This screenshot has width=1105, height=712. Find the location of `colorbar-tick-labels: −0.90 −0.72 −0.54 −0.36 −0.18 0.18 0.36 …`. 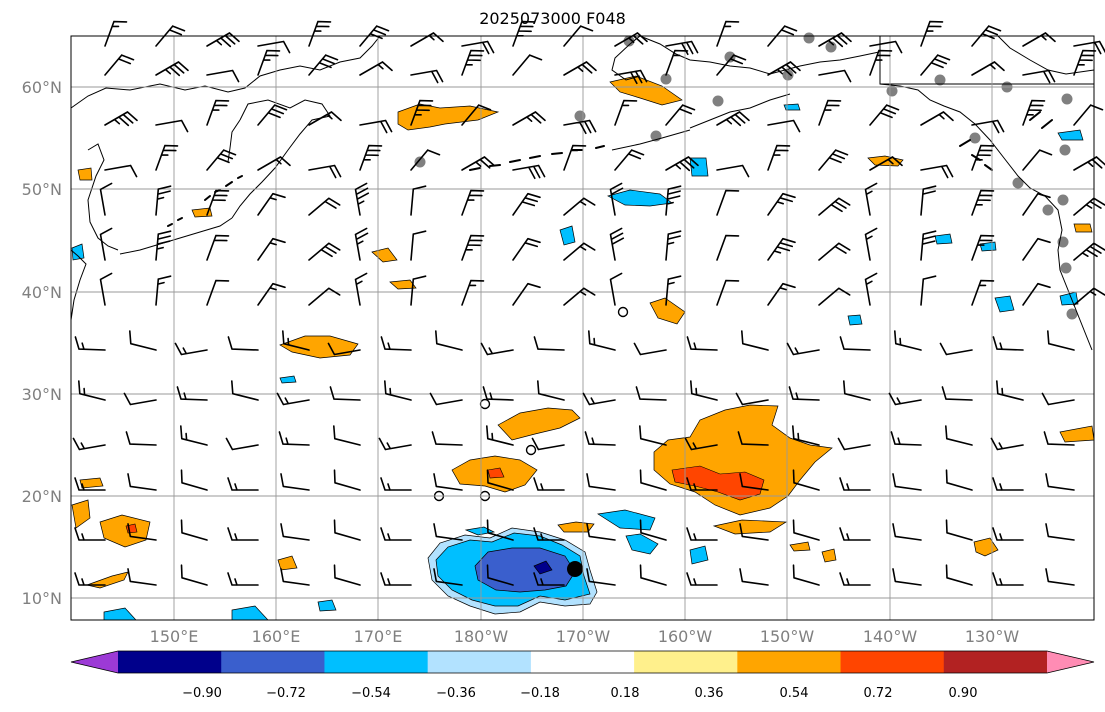

colorbar-tick-labels: −0.90 −0.72 −0.54 −0.36 −0.18 0.18 0.36 … is located at coordinates (579, 693).